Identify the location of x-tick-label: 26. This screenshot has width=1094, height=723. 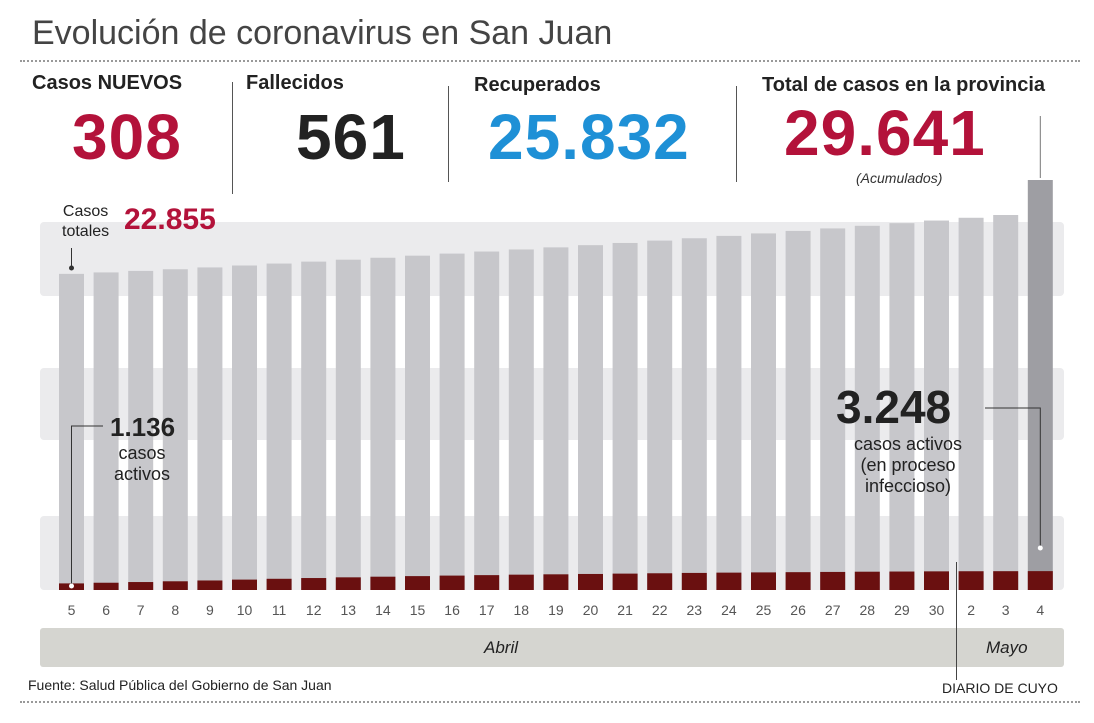
(798, 610).